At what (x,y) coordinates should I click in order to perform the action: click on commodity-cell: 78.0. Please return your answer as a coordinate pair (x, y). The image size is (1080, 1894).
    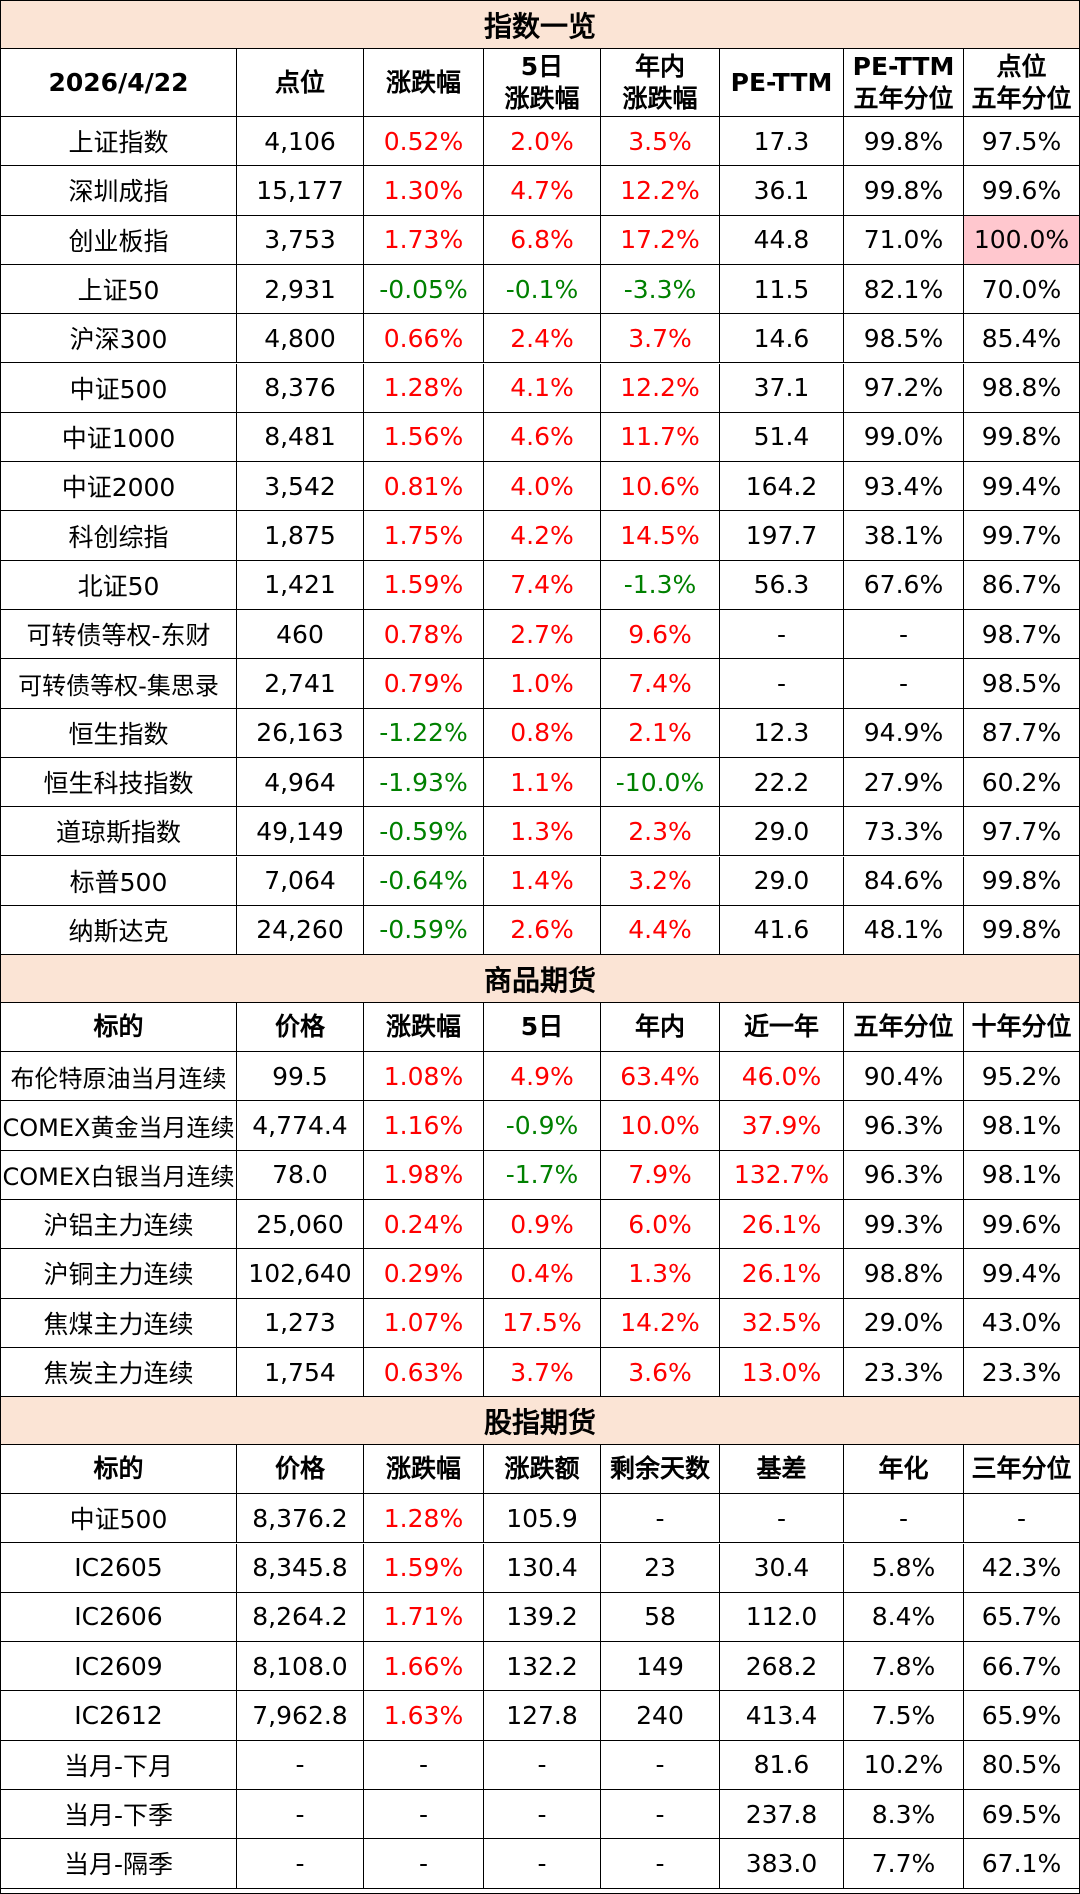
    Looking at the image, I should click on (300, 1174).